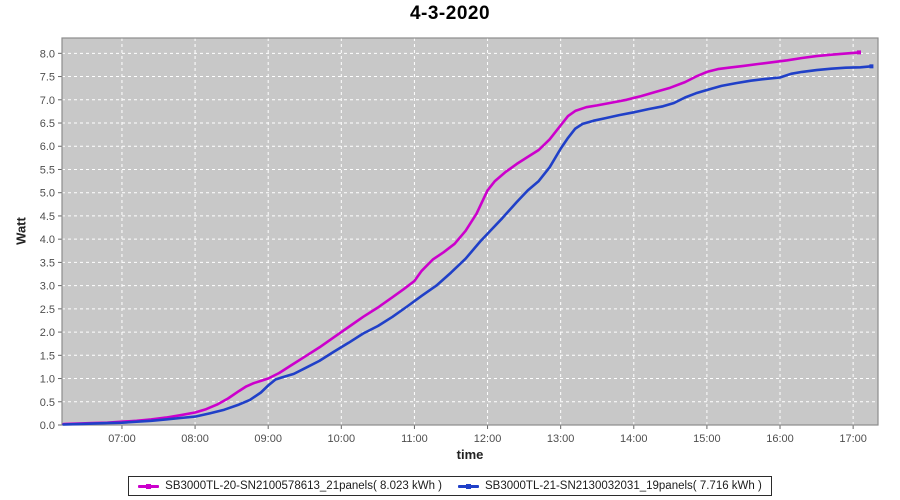  Describe the element at coordinates (488, 439) in the screenshot. I see `x-tick-label: 12:00` at that location.